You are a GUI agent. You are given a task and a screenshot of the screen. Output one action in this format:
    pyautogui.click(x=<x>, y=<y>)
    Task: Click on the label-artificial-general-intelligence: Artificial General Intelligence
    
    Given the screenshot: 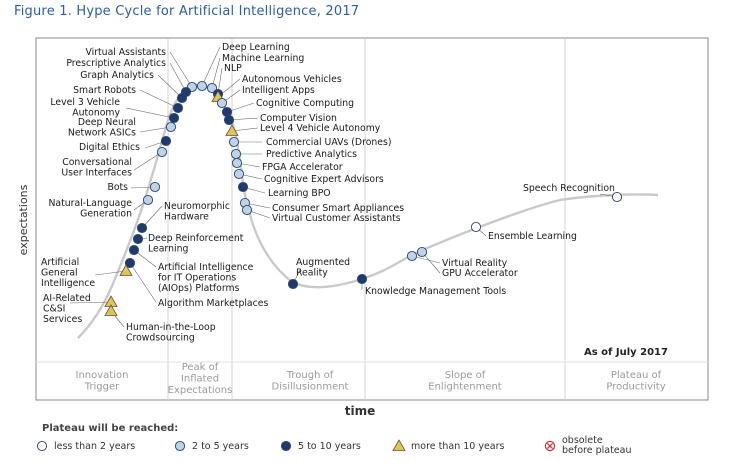 What is the action you would take?
    pyautogui.click(x=68, y=273)
    